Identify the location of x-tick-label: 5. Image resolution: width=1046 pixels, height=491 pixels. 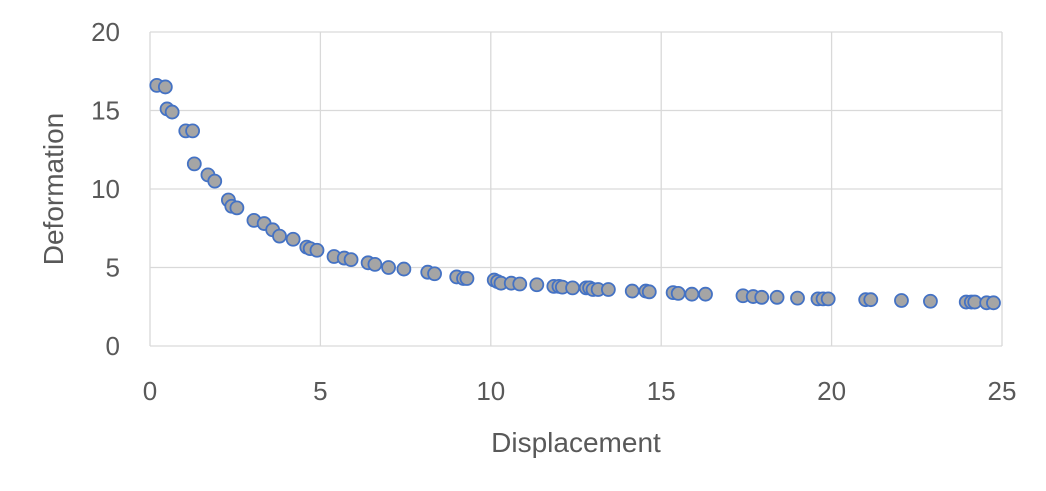
(320, 391).